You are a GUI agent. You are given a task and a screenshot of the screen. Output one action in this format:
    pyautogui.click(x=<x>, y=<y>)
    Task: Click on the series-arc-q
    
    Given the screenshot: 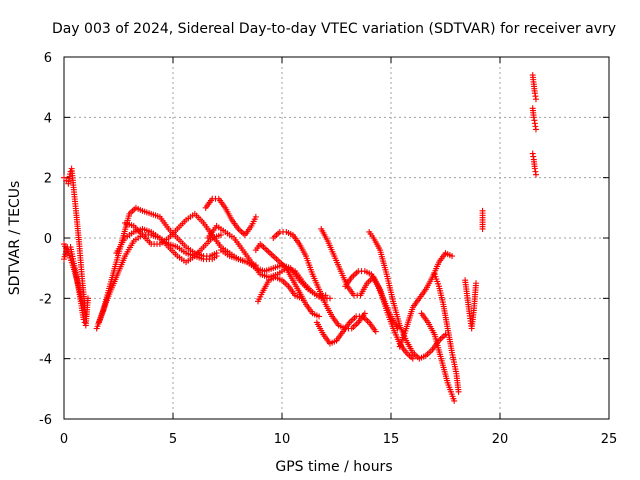 What is the action you would take?
    pyautogui.click(x=407, y=295)
    